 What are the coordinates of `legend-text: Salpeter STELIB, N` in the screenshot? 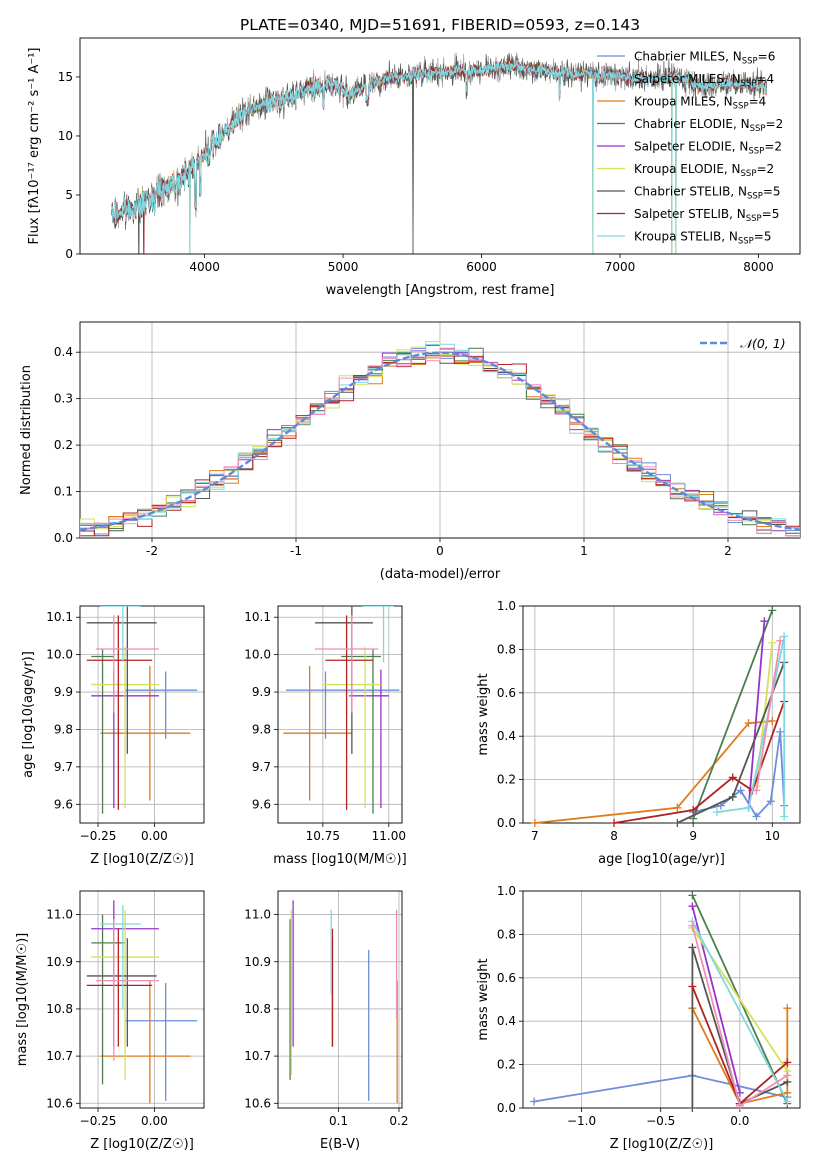 It's located at (690, 214).